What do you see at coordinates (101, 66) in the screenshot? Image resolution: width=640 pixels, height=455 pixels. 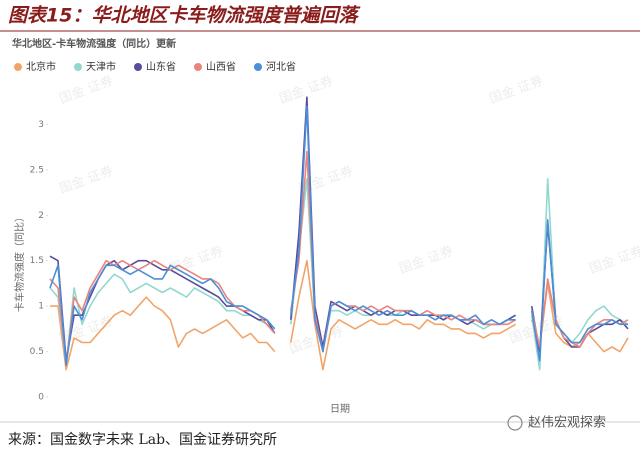 I see `legend-label: 天津市` at bounding box center [101, 66].